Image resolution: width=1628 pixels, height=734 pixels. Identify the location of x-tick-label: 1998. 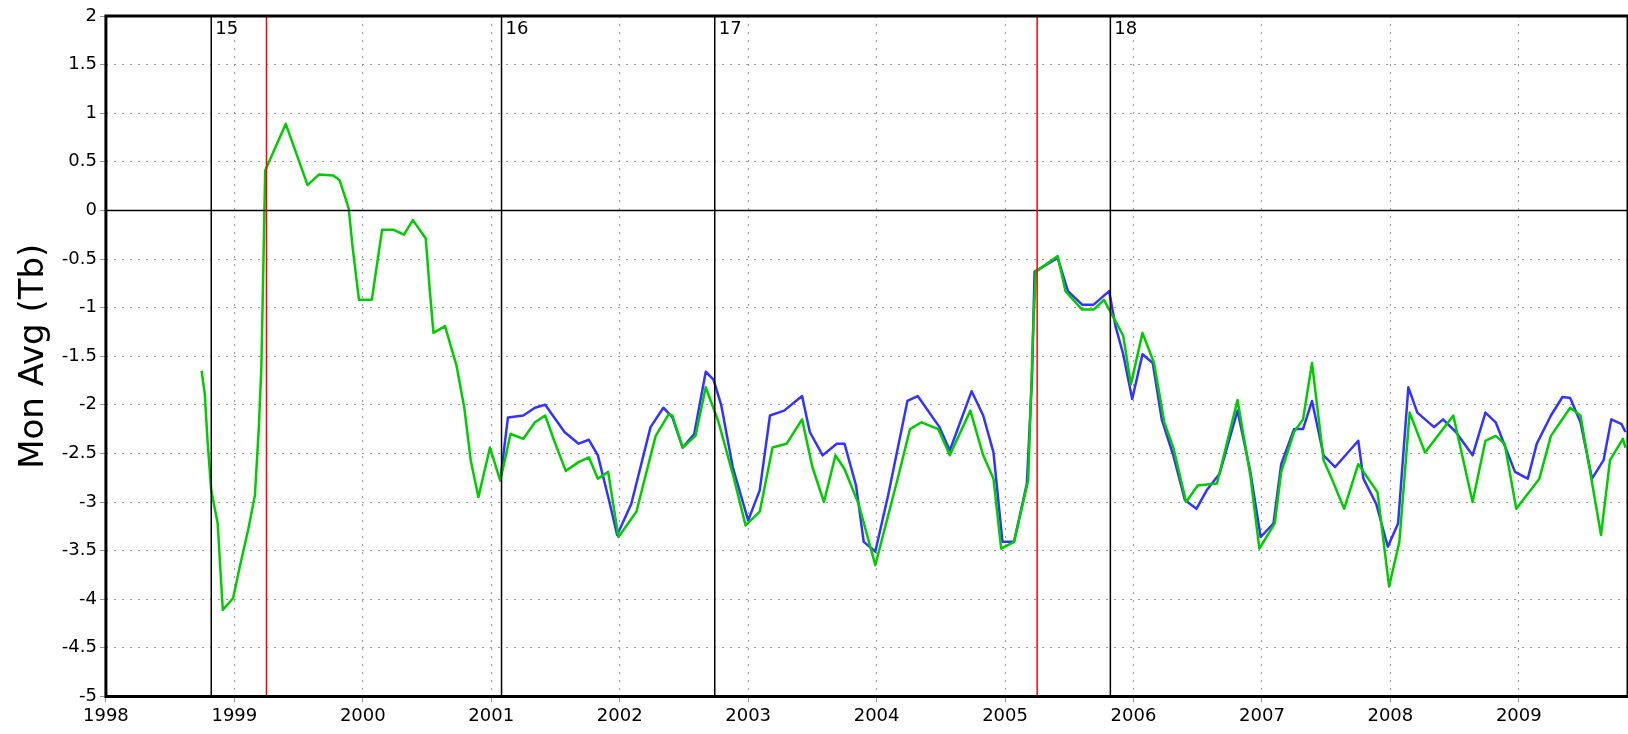
(106, 714).